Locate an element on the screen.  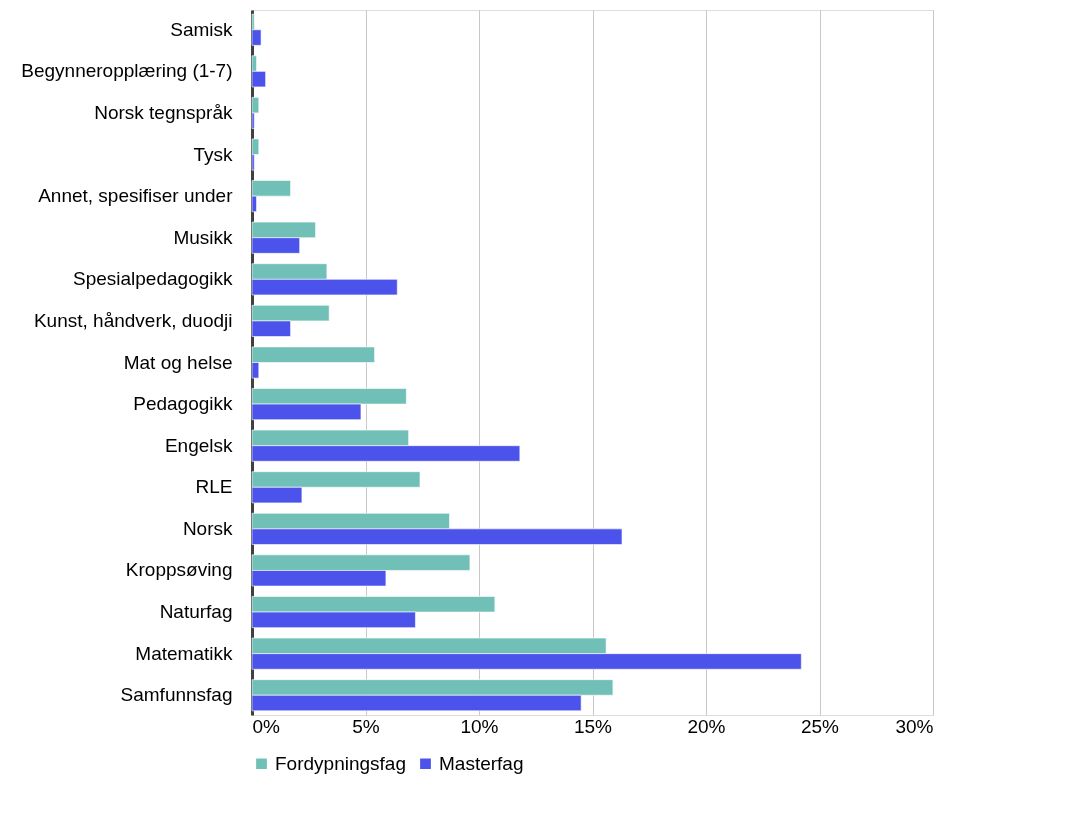
x-tick-label: 25% is located at coordinates (820, 726).